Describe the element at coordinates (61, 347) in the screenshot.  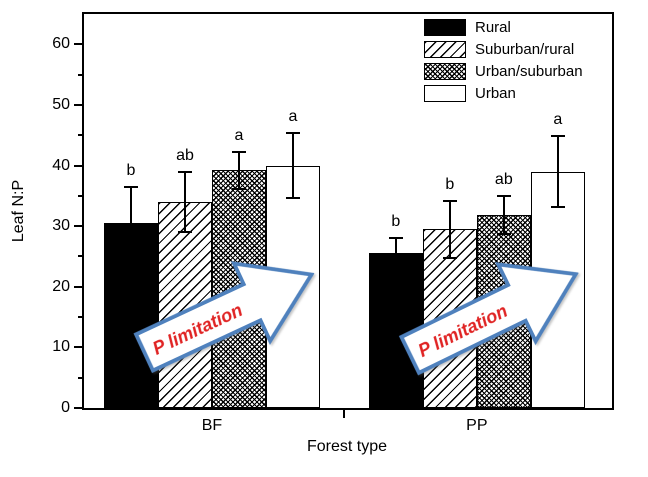
I see `y-tick-label: 10` at that location.